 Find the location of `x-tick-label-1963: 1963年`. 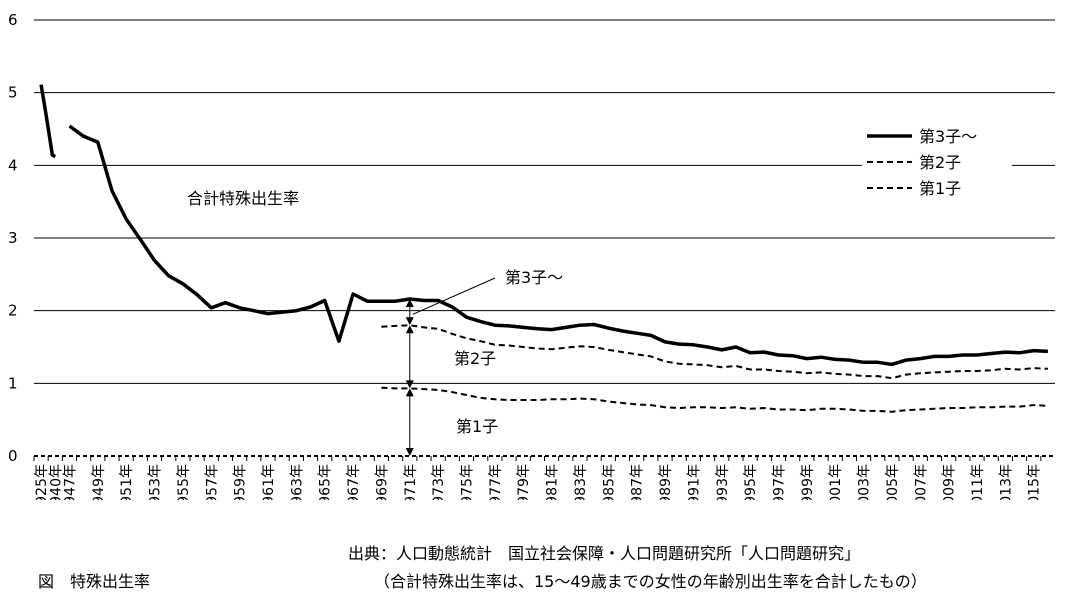

x-tick-label-1963: 1963年 is located at coordinates (297, 482).